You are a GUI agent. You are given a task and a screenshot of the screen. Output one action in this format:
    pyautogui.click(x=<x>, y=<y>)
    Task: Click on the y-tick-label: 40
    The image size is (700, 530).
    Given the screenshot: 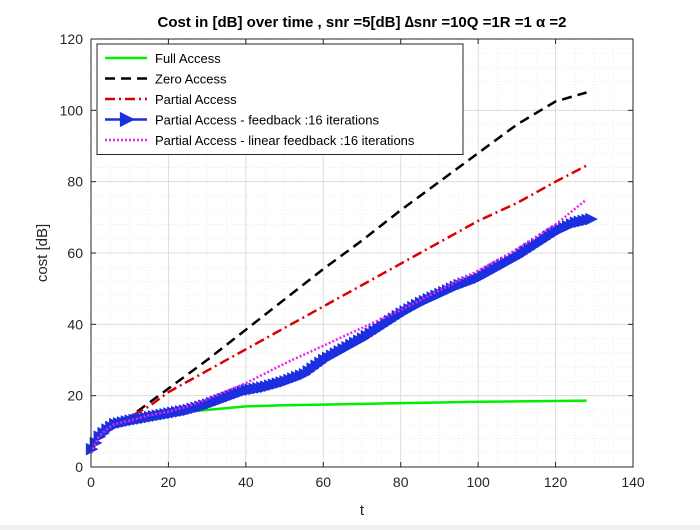 What is the action you would take?
    pyautogui.click(x=75, y=324)
    